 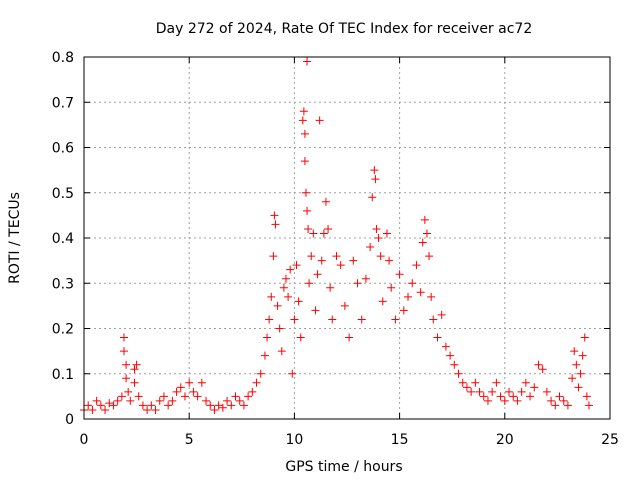 What do you see at coordinates (610, 440) in the screenshot?
I see `x-tick-label: 25` at bounding box center [610, 440].